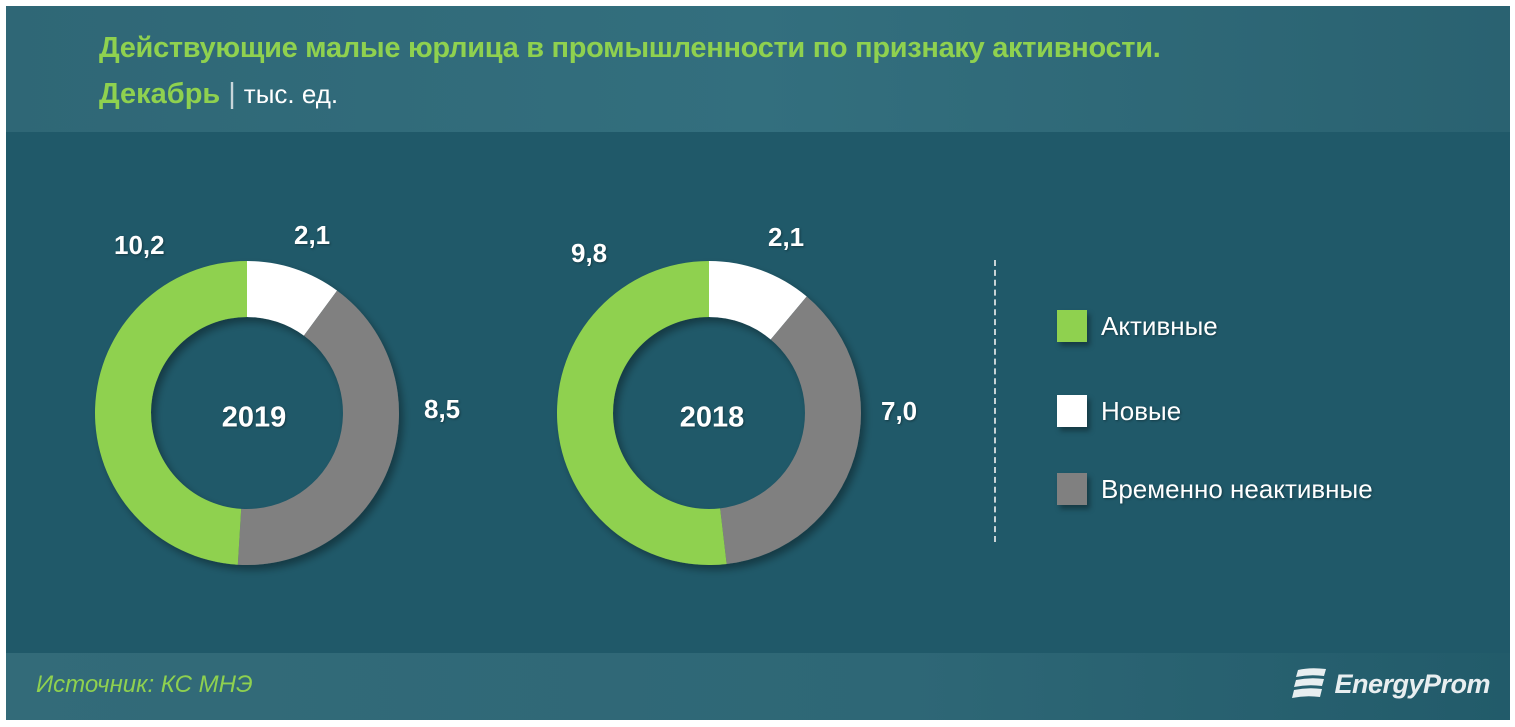  What do you see at coordinates (712, 417) in the screenshot?
I see `year-label-2018: 2018` at bounding box center [712, 417].